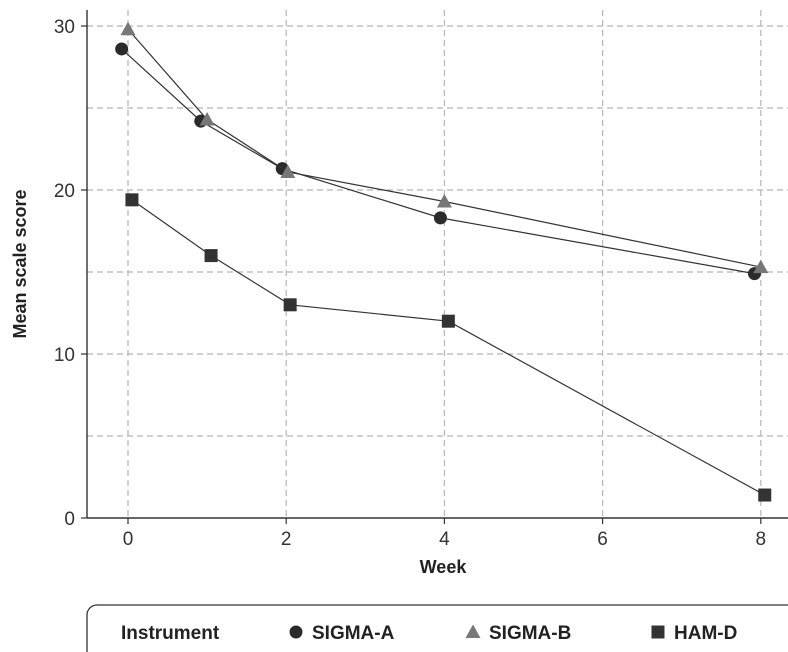 This screenshot has width=788, height=652. I want to click on legend-items: SIGMA-A SIGMA-B HAM-D, so click(513, 633).